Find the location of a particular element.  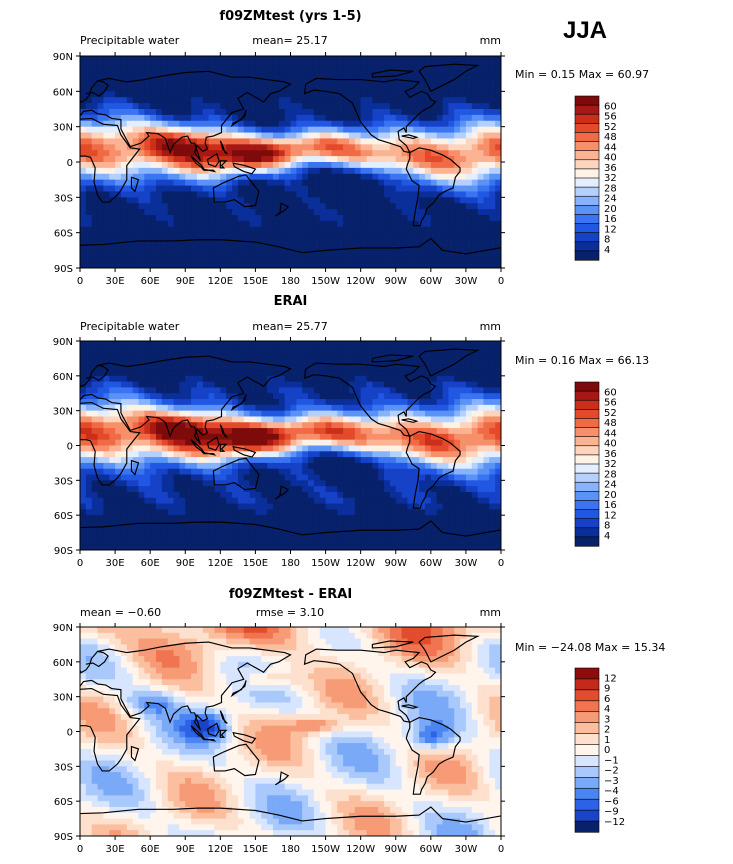

panel-title: f09ZMtest - ERAI is located at coordinates (290, 594).